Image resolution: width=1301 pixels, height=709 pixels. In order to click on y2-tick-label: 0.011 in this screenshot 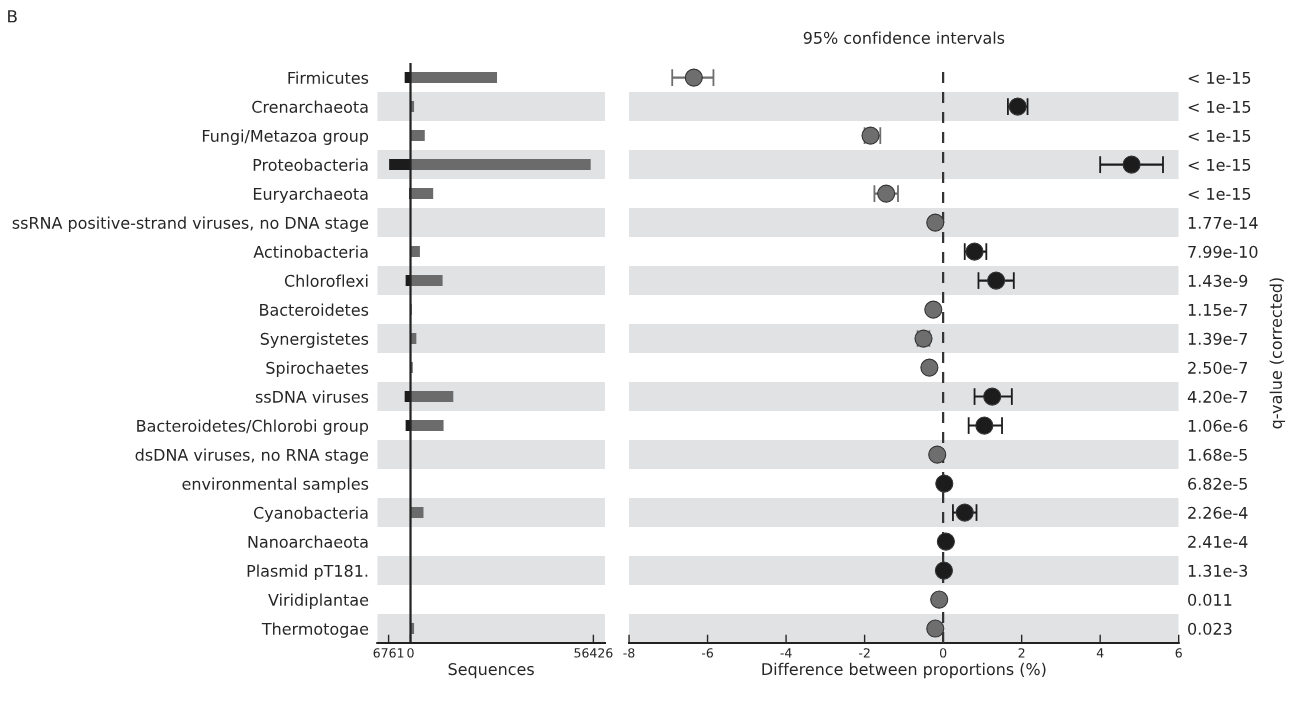, I will do `click(1210, 599)`.